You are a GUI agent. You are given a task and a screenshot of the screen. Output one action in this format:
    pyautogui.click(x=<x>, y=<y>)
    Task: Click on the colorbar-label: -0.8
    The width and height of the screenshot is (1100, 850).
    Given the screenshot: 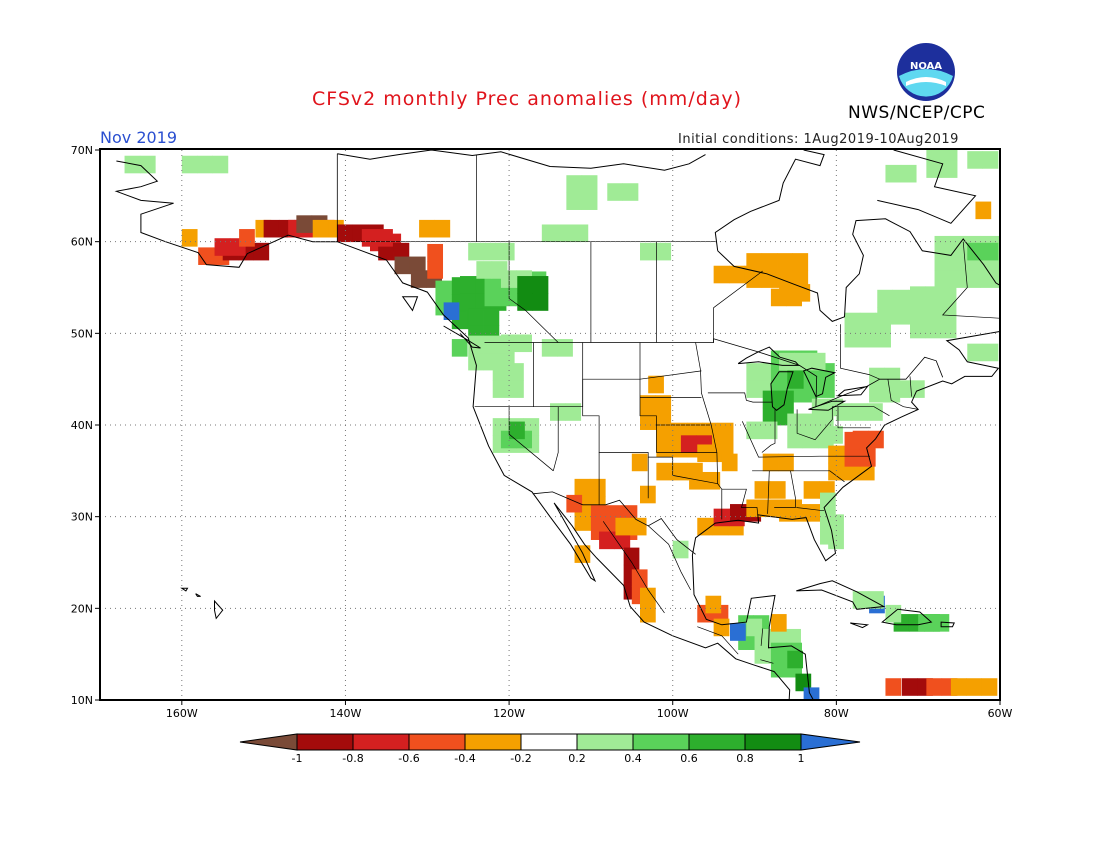 What is the action you would take?
    pyautogui.click(x=352, y=758)
    